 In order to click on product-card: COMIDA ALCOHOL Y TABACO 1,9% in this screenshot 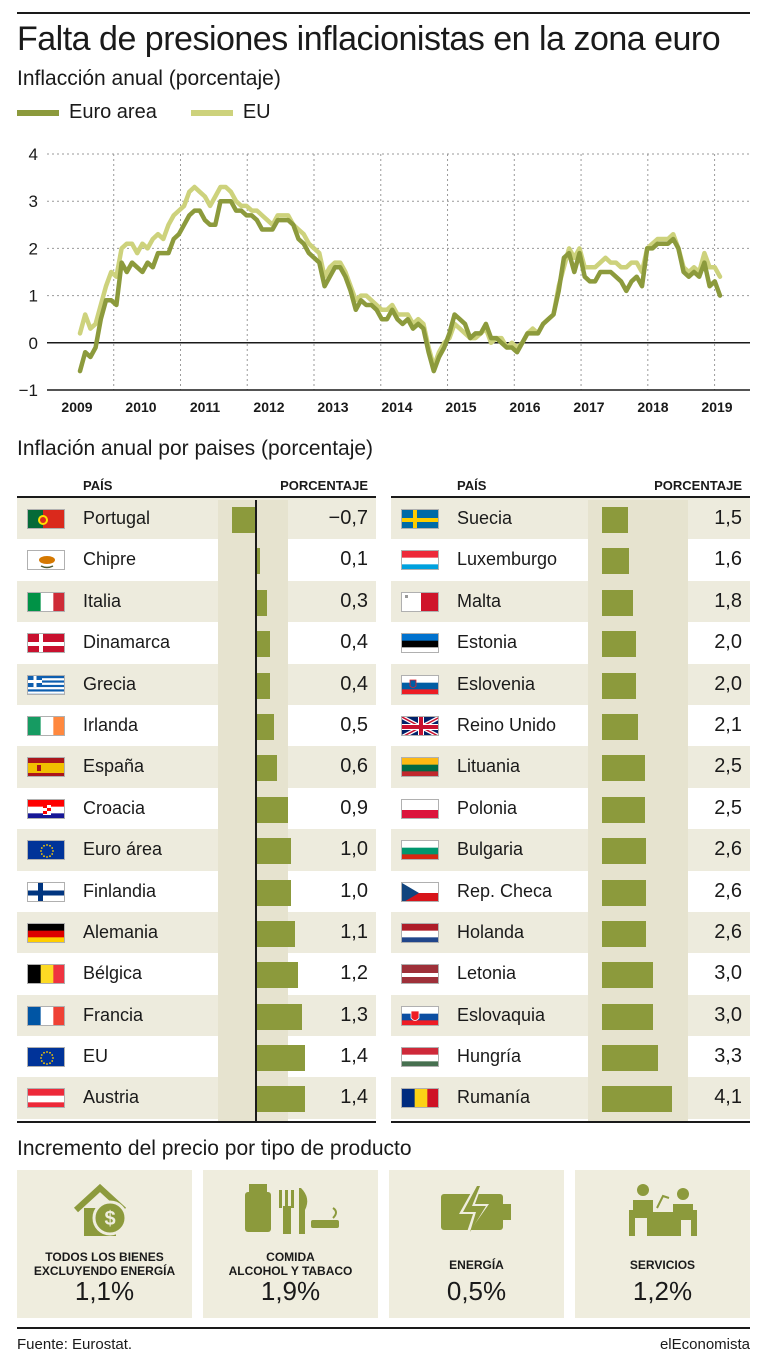, I will do `click(290, 1244)`.